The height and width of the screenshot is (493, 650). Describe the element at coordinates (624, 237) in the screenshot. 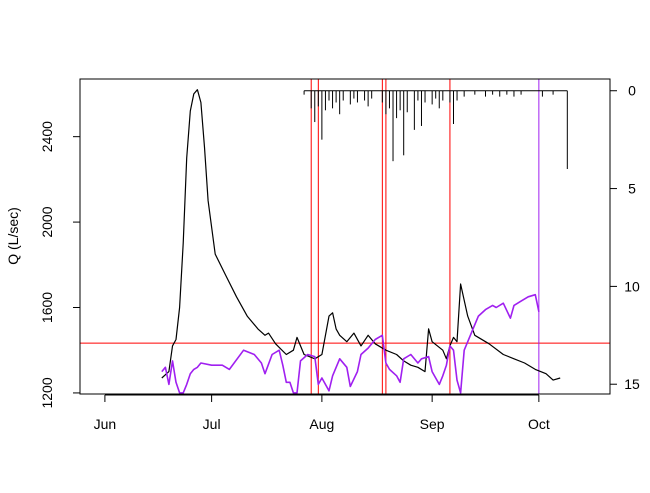

I see `y-axis-right: 0 5 10 15` at that location.